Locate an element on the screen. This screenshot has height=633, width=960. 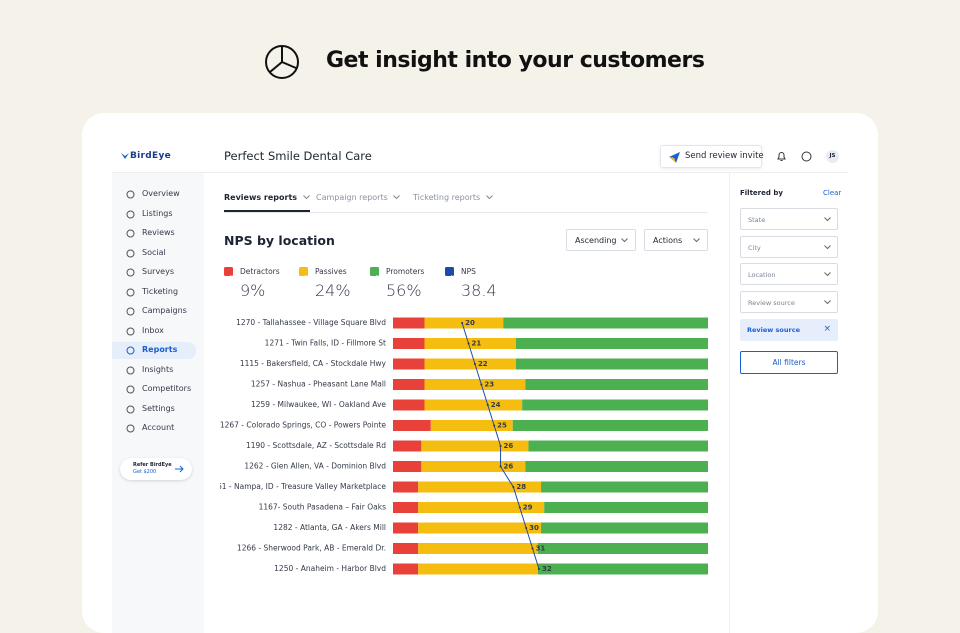
nav-label: Inbox is located at coordinates (153, 330).